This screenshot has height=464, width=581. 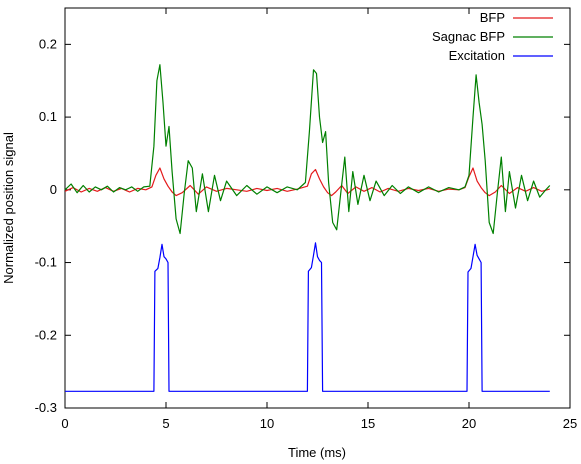 What do you see at coordinates (8, 208) in the screenshot?
I see `y-axis-label: Normalized position signal` at bounding box center [8, 208].